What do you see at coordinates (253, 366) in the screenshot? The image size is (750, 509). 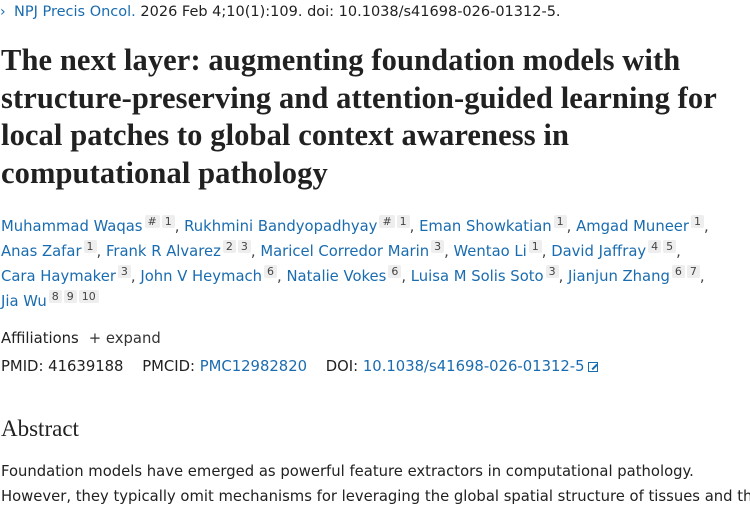 I see `pmcid-link: PMC12982820` at bounding box center [253, 366].